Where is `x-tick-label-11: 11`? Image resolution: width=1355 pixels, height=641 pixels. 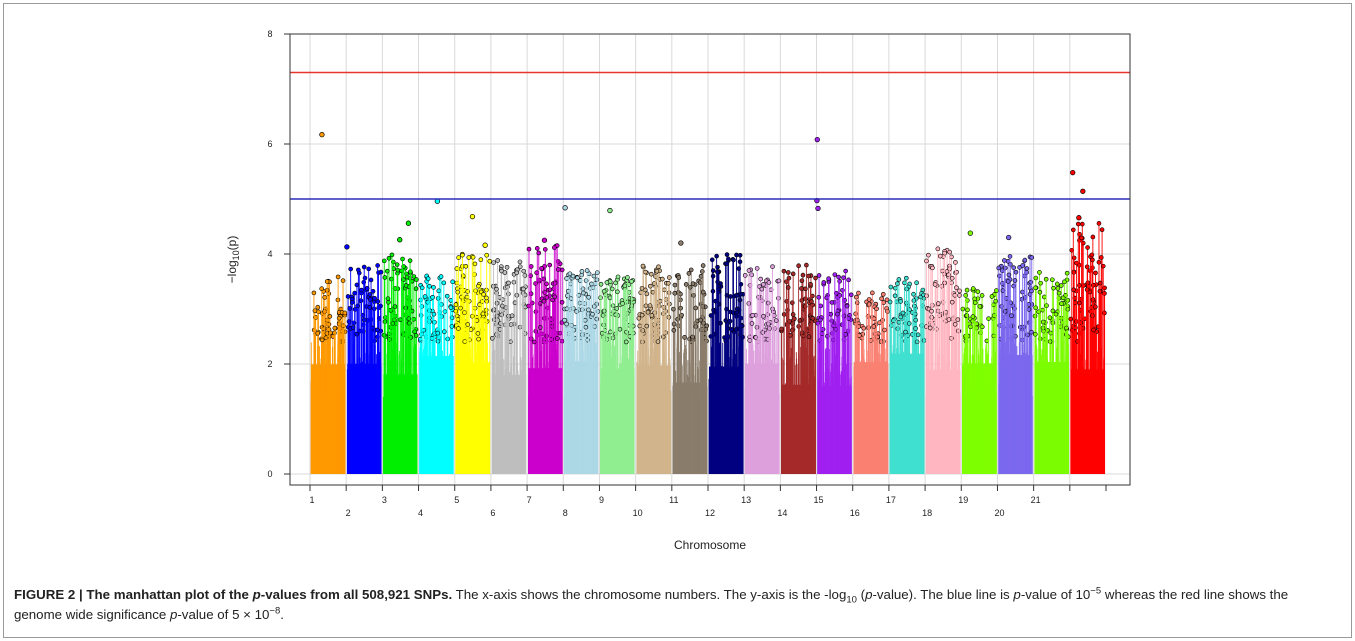 x-tick-label-11: 11 is located at coordinates (673, 500).